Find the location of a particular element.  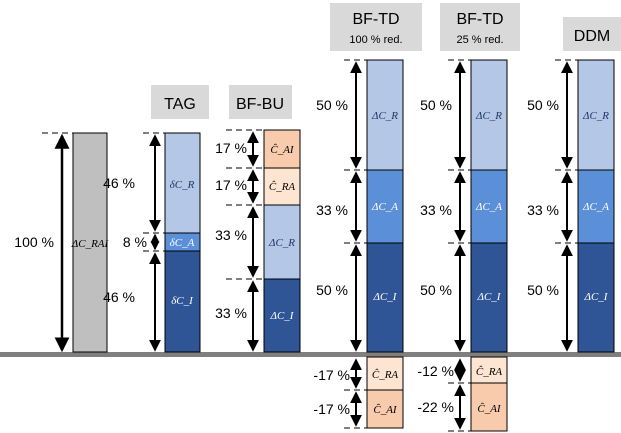

header-bf-td-25-subtitle: 25 % red. is located at coordinates (479, 40).